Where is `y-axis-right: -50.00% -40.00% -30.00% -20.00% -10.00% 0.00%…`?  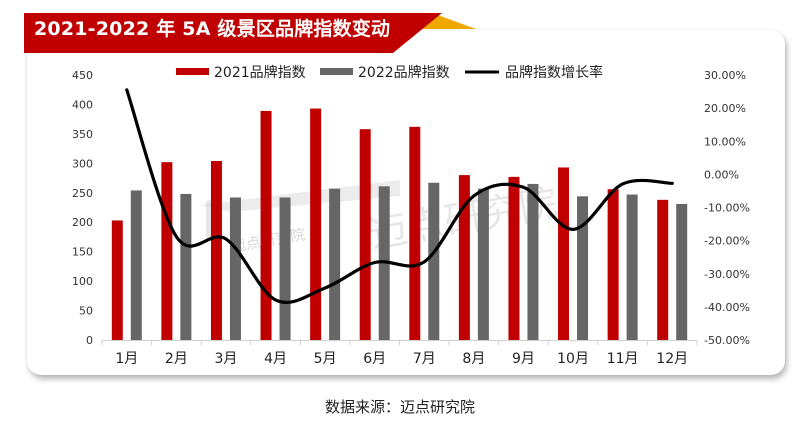
y-axis-right: -50.00% -40.00% -30.00% -20.00% -10.00% 0.00%… is located at coordinates (727, 208).